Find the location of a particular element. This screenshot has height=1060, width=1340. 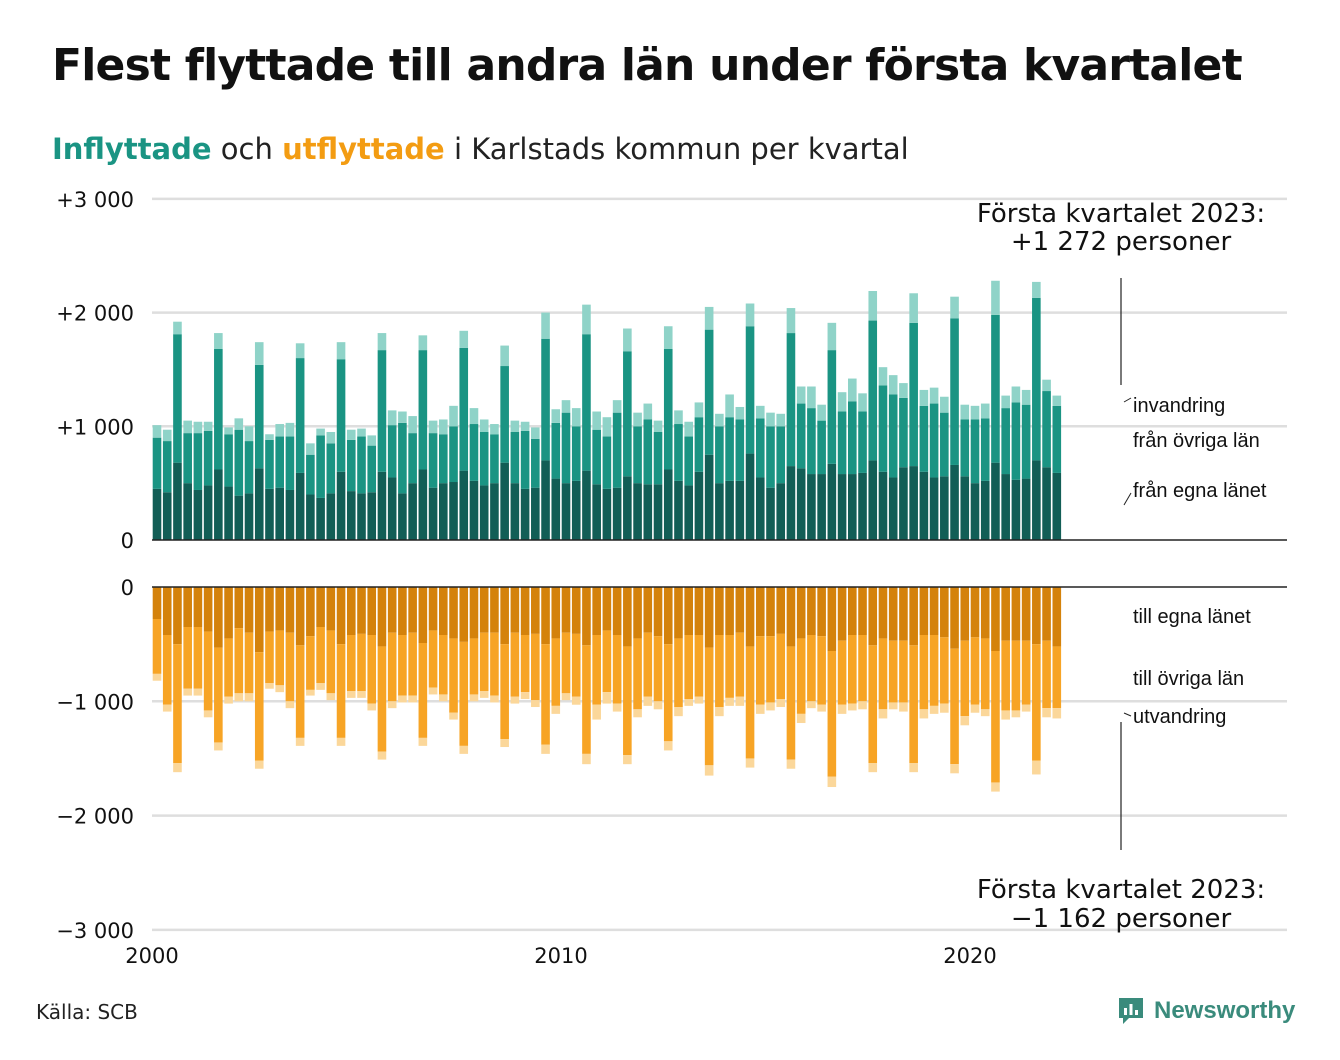

x-tick-label: 2020 is located at coordinates (969, 956).